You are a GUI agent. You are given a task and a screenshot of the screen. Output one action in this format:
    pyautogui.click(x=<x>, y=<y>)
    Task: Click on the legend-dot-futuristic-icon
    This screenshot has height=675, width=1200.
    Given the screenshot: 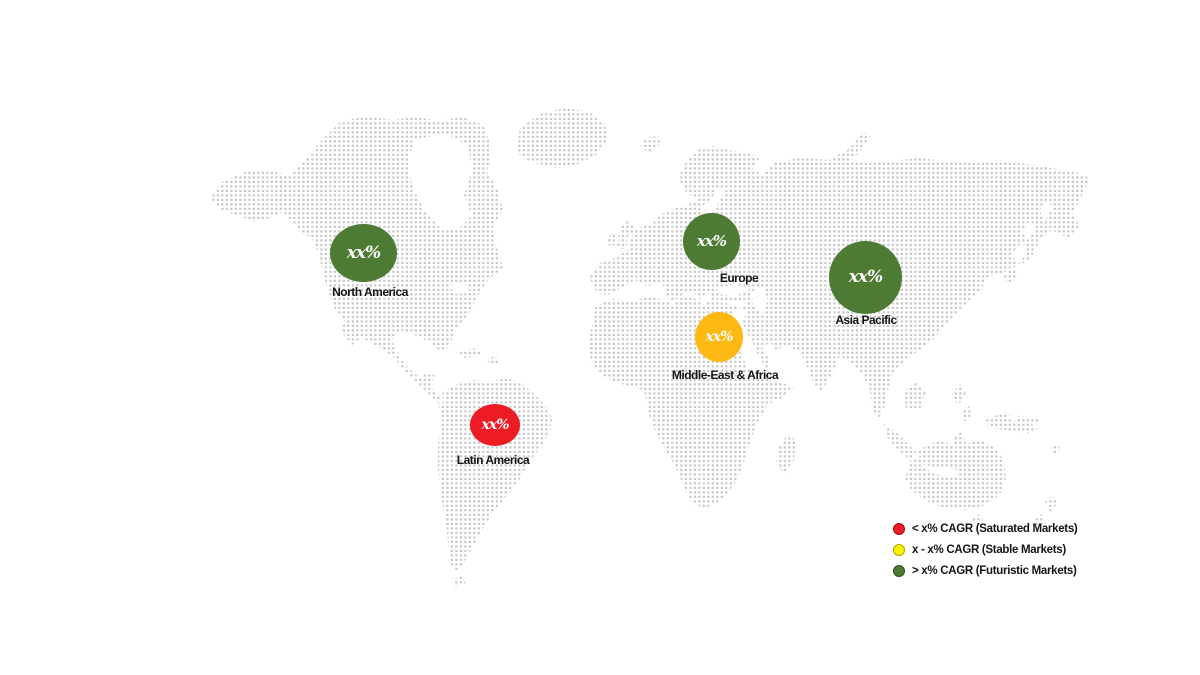 What is the action you would take?
    pyautogui.click(x=899, y=570)
    